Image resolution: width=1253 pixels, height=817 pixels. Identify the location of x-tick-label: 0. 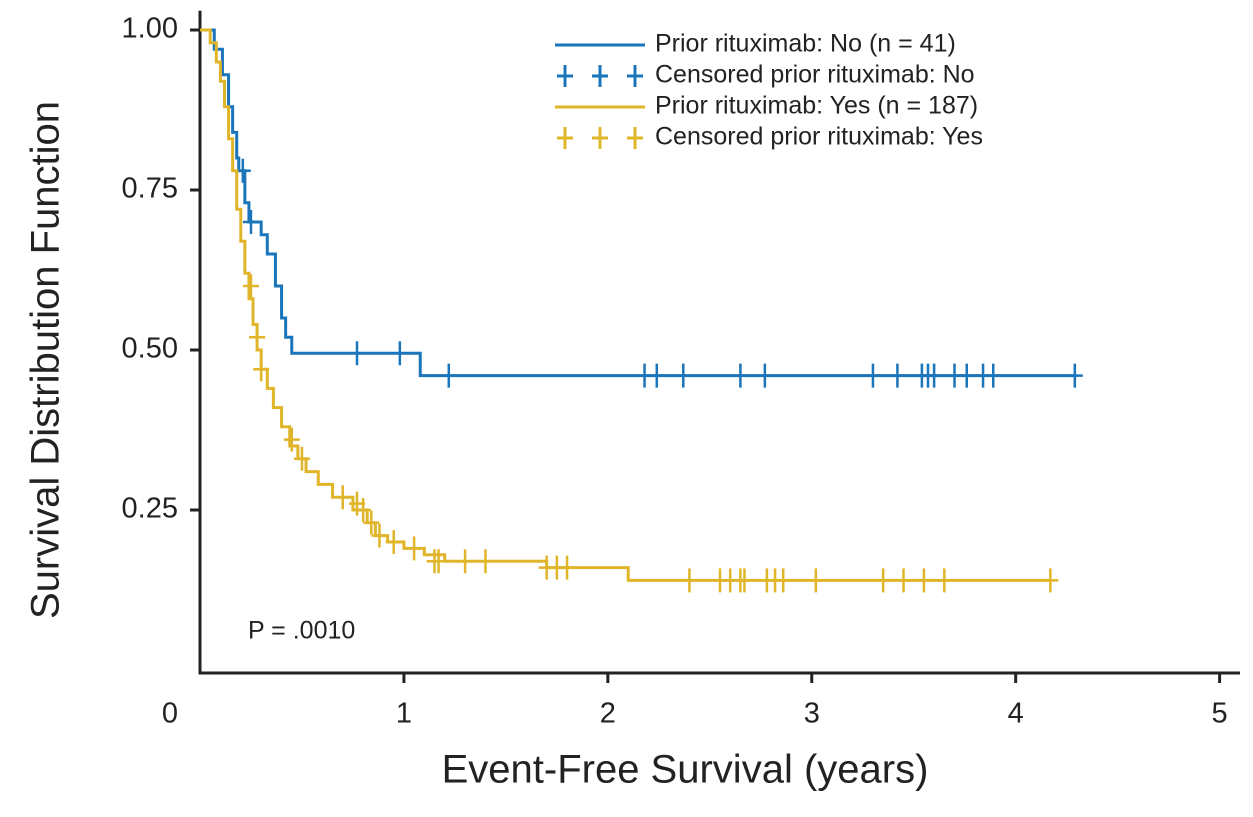
(170, 714).